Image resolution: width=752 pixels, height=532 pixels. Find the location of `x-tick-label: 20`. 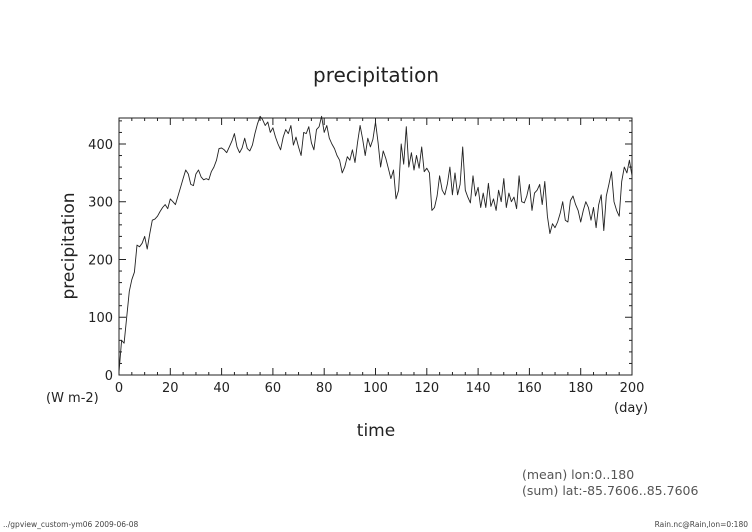

x-tick-label: 20 is located at coordinates (170, 388).